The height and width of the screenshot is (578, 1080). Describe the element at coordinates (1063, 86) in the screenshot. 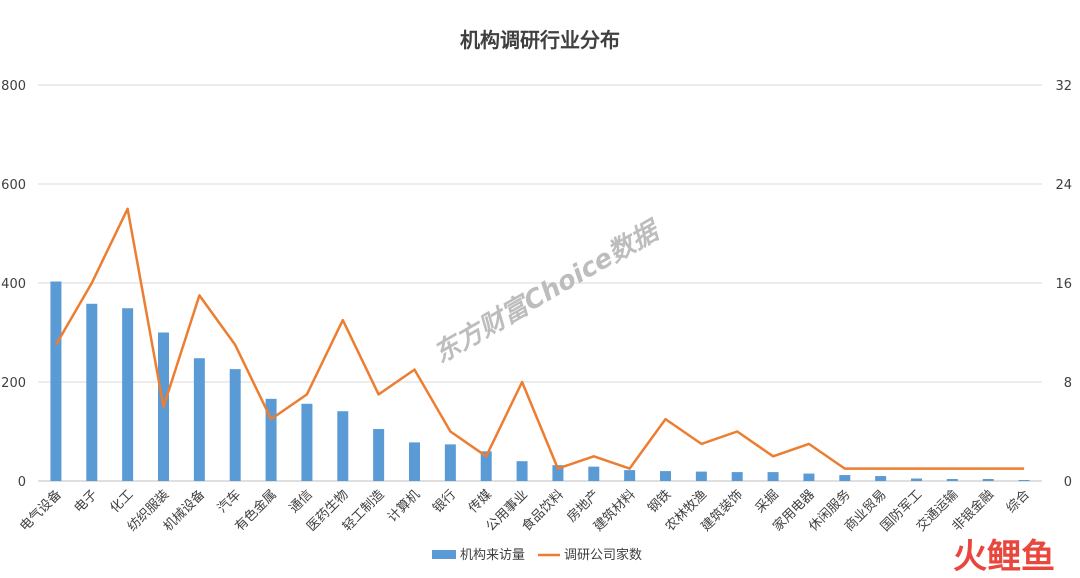

I see `right-tick-label: 32` at that location.